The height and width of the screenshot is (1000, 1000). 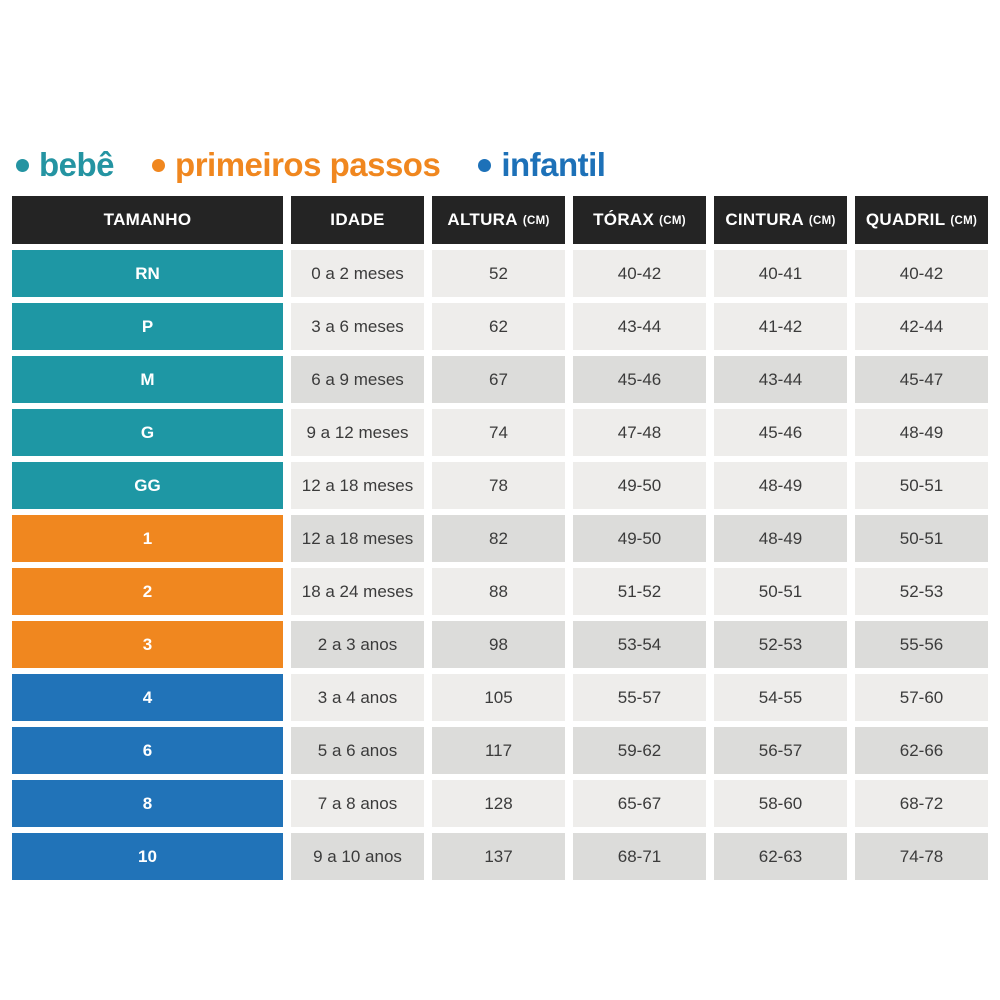 What do you see at coordinates (921, 697) in the screenshot?
I see `hip-cell: 57-60` at bounding box center [921, 697].